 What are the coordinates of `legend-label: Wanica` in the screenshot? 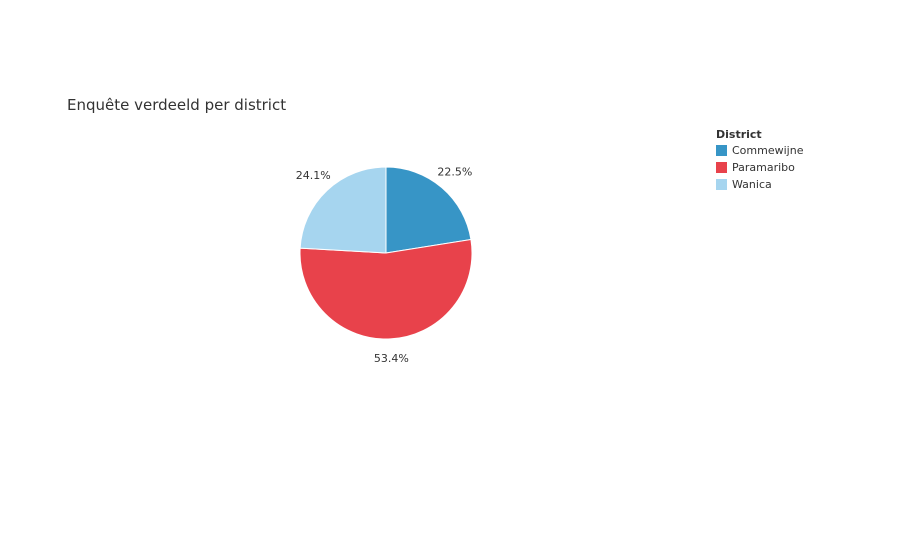 It's located at (752, 184).